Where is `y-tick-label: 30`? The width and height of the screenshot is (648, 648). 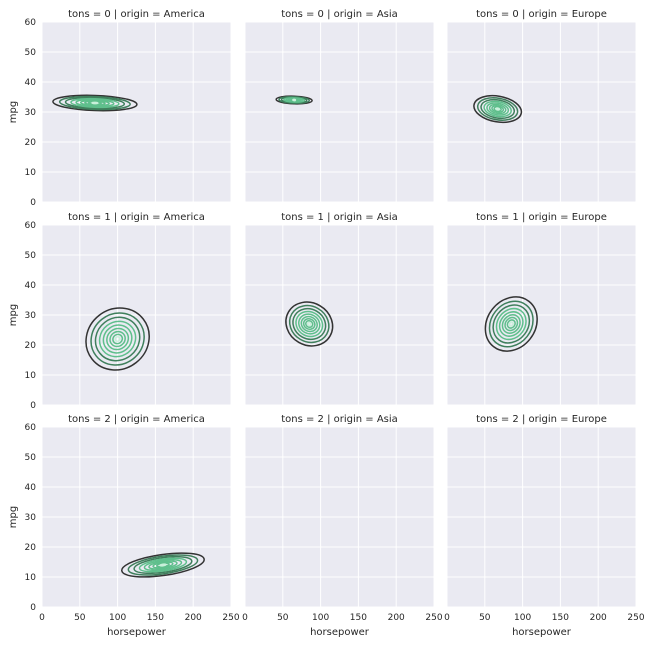 y-tick-label: 30 is located at coordinates (31, 113).